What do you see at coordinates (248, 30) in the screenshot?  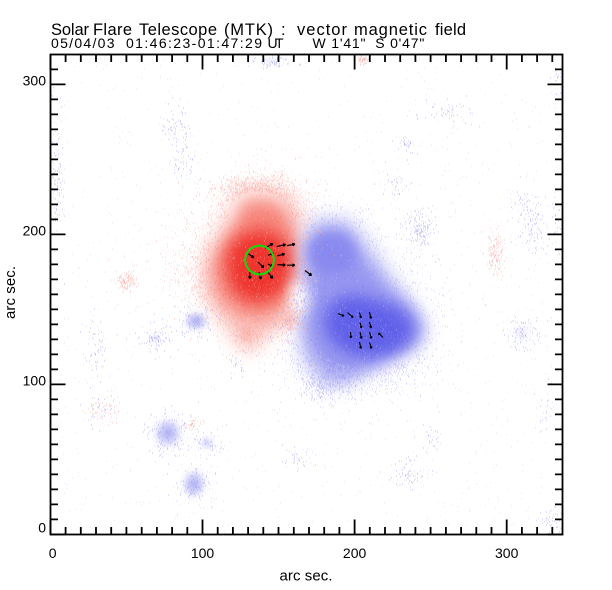 I see `svg-text: (MTK)` at bounding box center [248, 30].